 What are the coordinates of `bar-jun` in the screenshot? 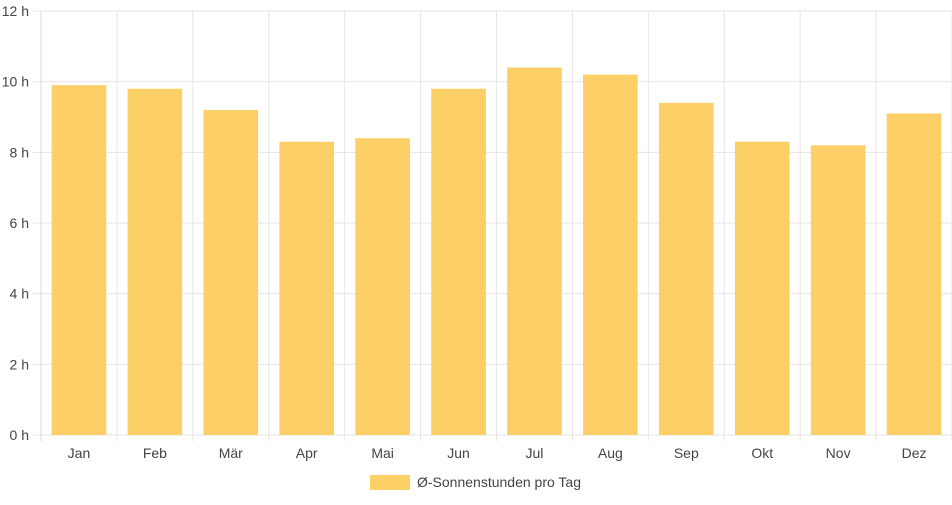 It's located at (458, 261).